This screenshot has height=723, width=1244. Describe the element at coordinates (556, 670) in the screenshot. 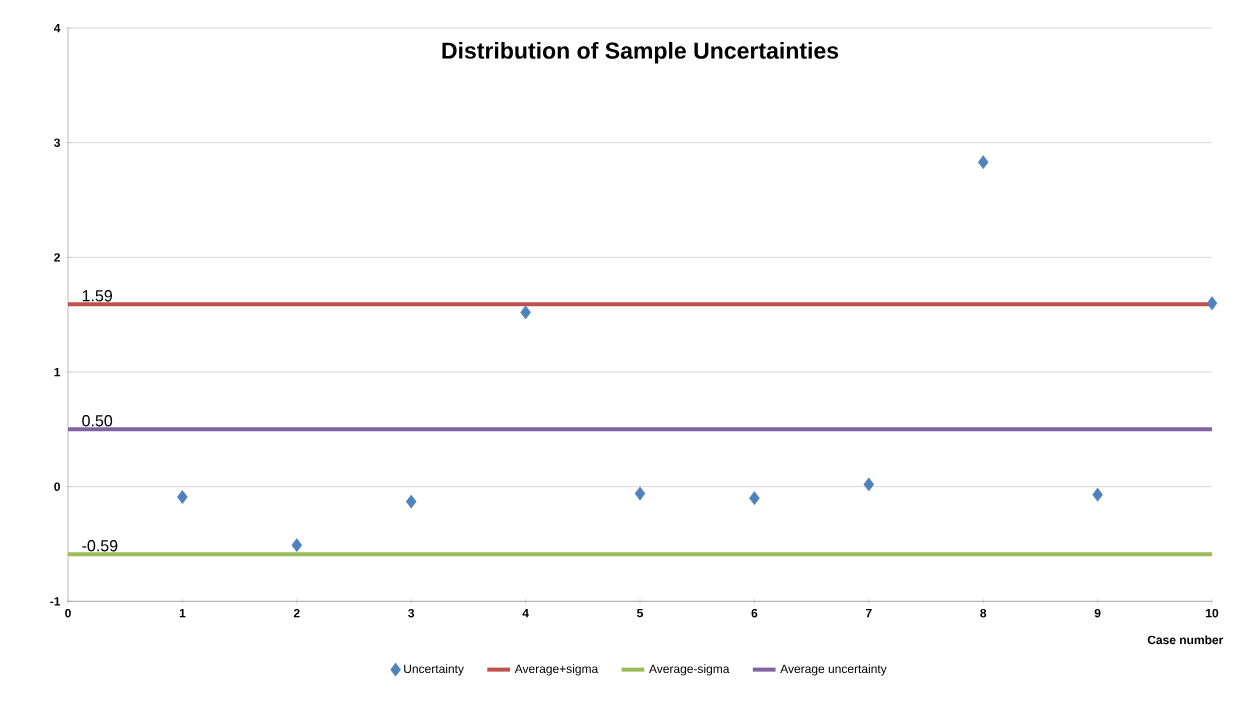

I see `legend-label: Average+sigma` at that location.